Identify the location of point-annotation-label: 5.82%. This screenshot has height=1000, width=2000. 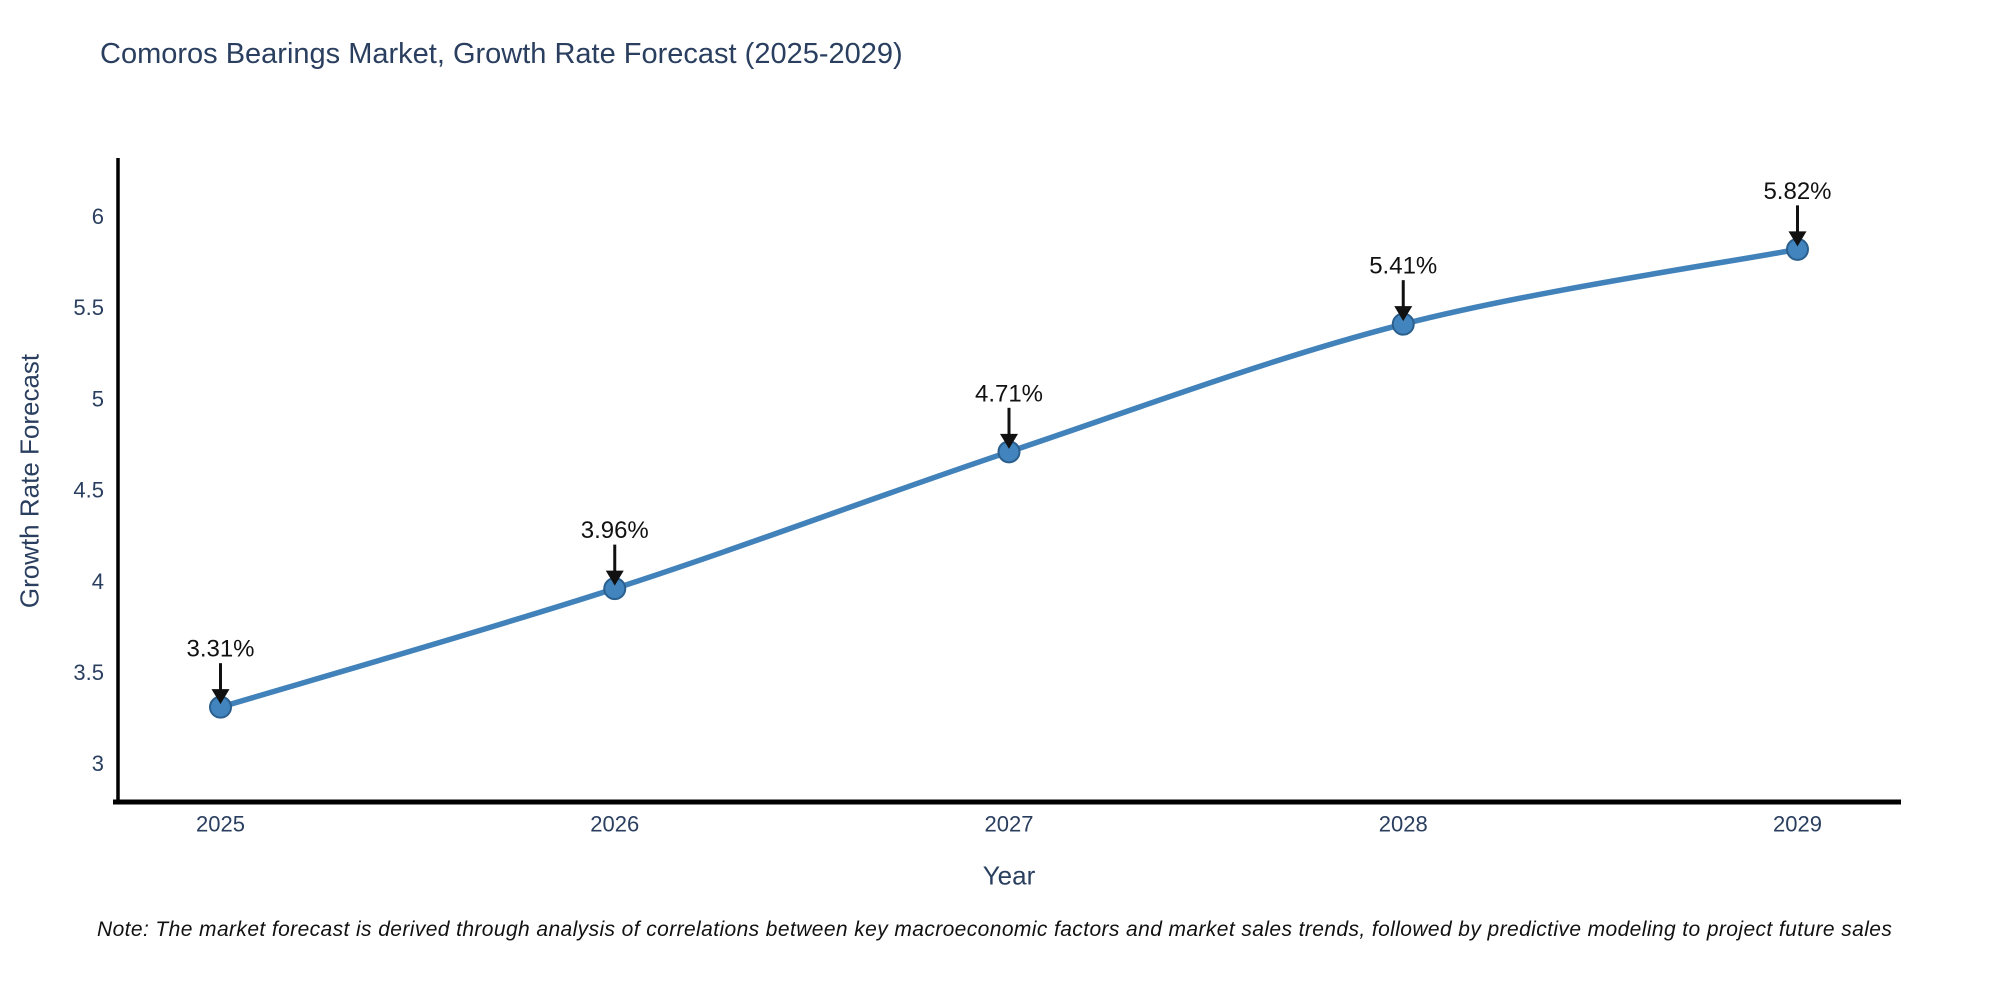
(1797, 191).